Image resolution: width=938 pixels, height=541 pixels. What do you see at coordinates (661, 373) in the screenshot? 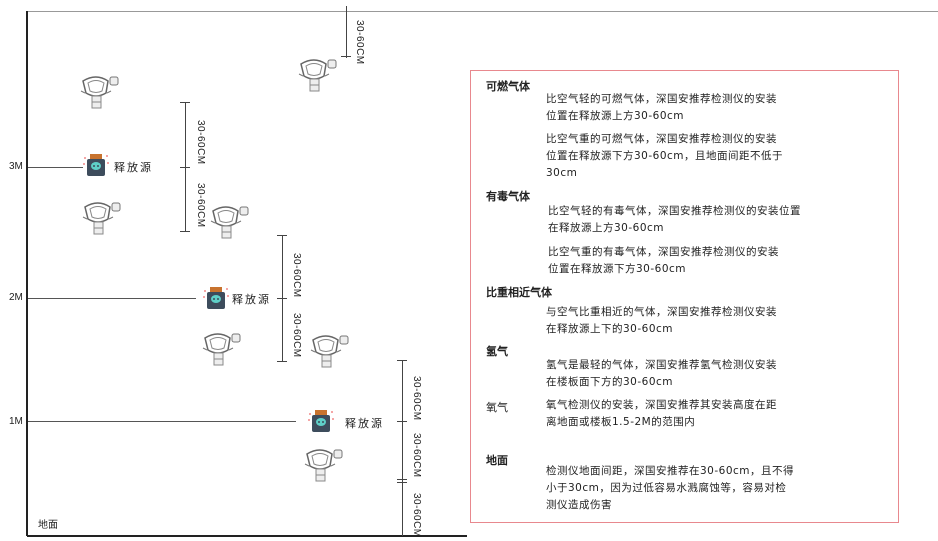
I see `guideline-paragraph: 氢气是最轻的气体，深国安推荐氢气检测仪安装 在楼板面下方的30-60cm` at bounding box center [661, 373].